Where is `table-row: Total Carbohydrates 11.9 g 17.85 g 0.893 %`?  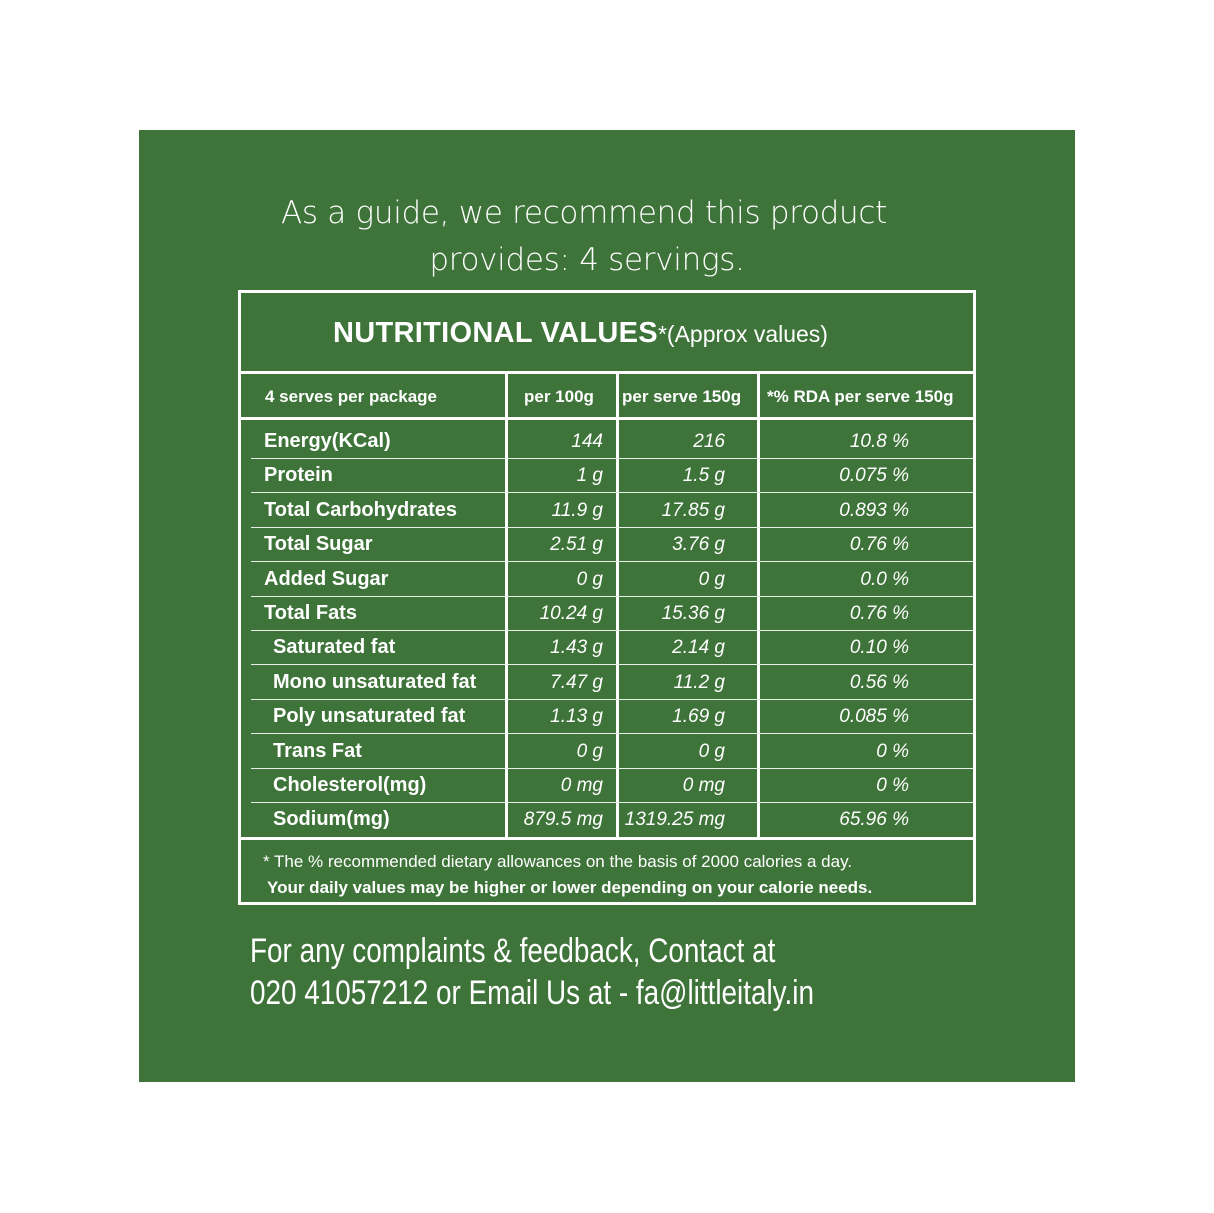 table-row: Total Carbohydrates 11.9 g 17.85 g 0.893 % is located at coordinates (607, 510).